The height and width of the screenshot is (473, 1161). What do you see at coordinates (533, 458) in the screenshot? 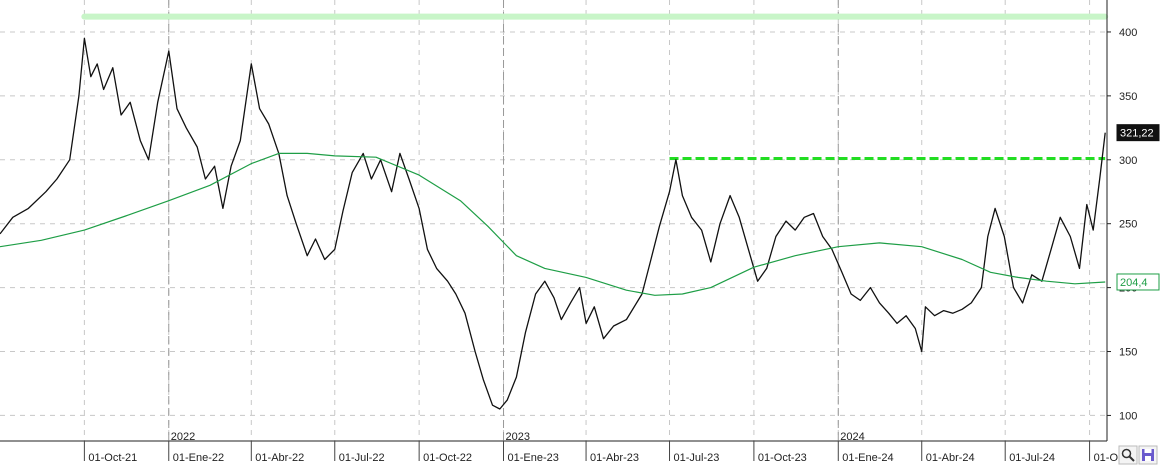
I see `x-tick-label: 01-Ene-23` at bounding box center [533, 458].